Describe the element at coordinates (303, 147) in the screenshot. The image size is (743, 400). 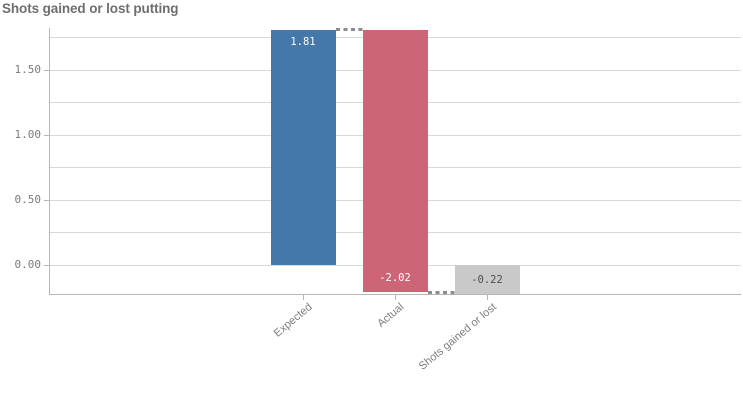
I see `bar-expected` at that location.